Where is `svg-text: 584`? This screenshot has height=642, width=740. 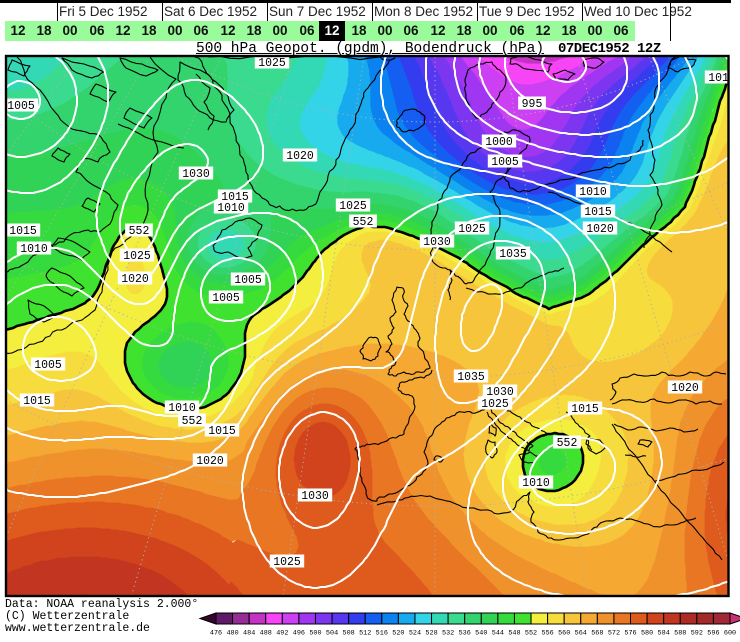 svg-text: 584 is located at coordinates (664, 634).